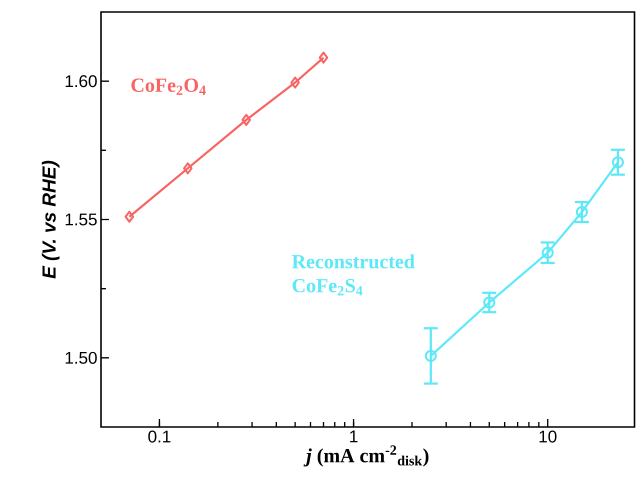 Image resolution: width=636 pixels, height=501 pixels. Describe the element at coordinates (81, 220) in the screenshot. I see `y-tick-label: 1.55` at that location.